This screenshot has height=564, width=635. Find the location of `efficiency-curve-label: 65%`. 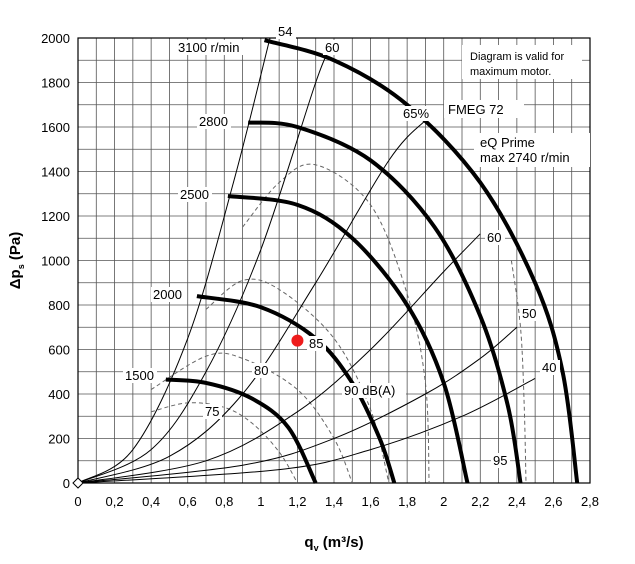

efficiency-curve-label: 65% is located at coordinates (416, 113).